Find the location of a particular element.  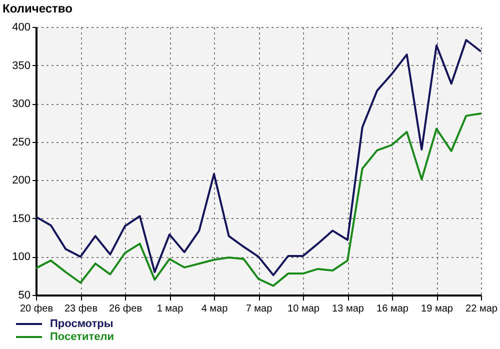

x-tick-label: 23 фев is located at coordinates (81, 309).